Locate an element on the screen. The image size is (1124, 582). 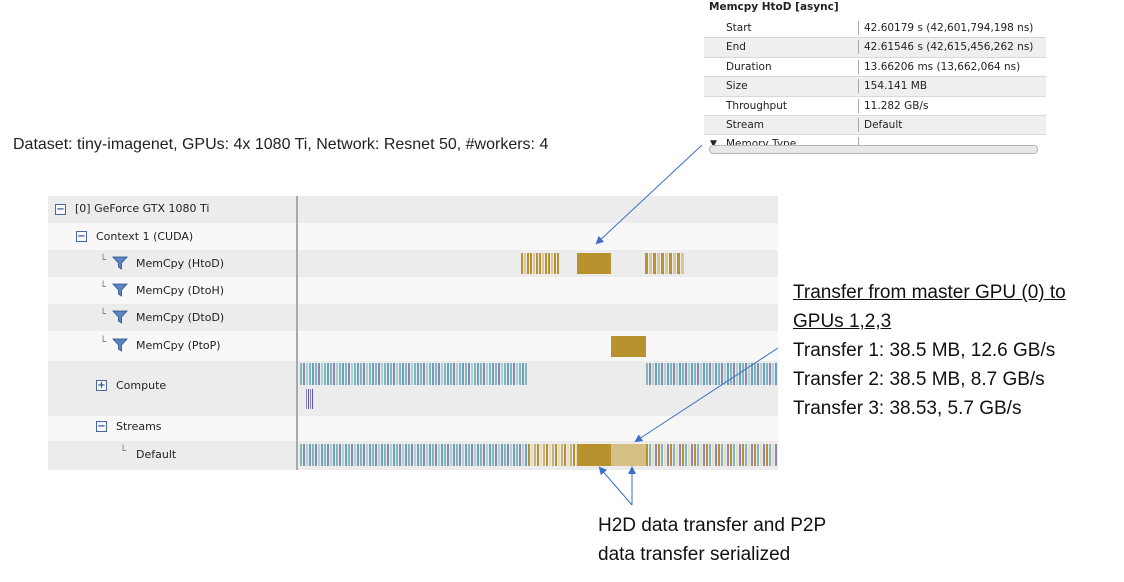
memcpy-htod-label: MemCpy (HtoD) is located at coordinates (180, 263).